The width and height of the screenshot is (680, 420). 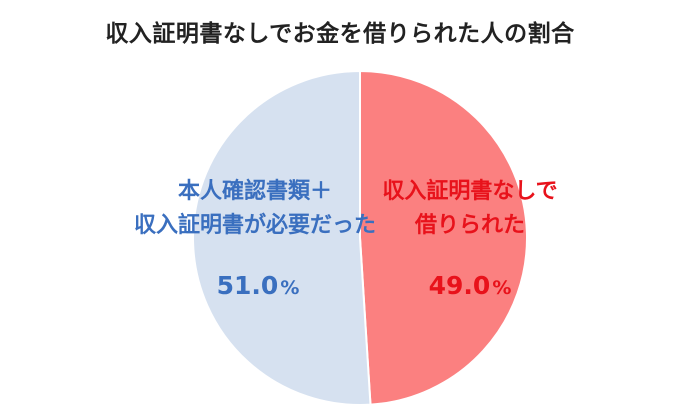 What do you see at coordinates (255, 208) in the screenshot?
I see `slice-label-2: 本人確認書類＋ 収入証明書が必要だった` at bounding box center [255, 208].